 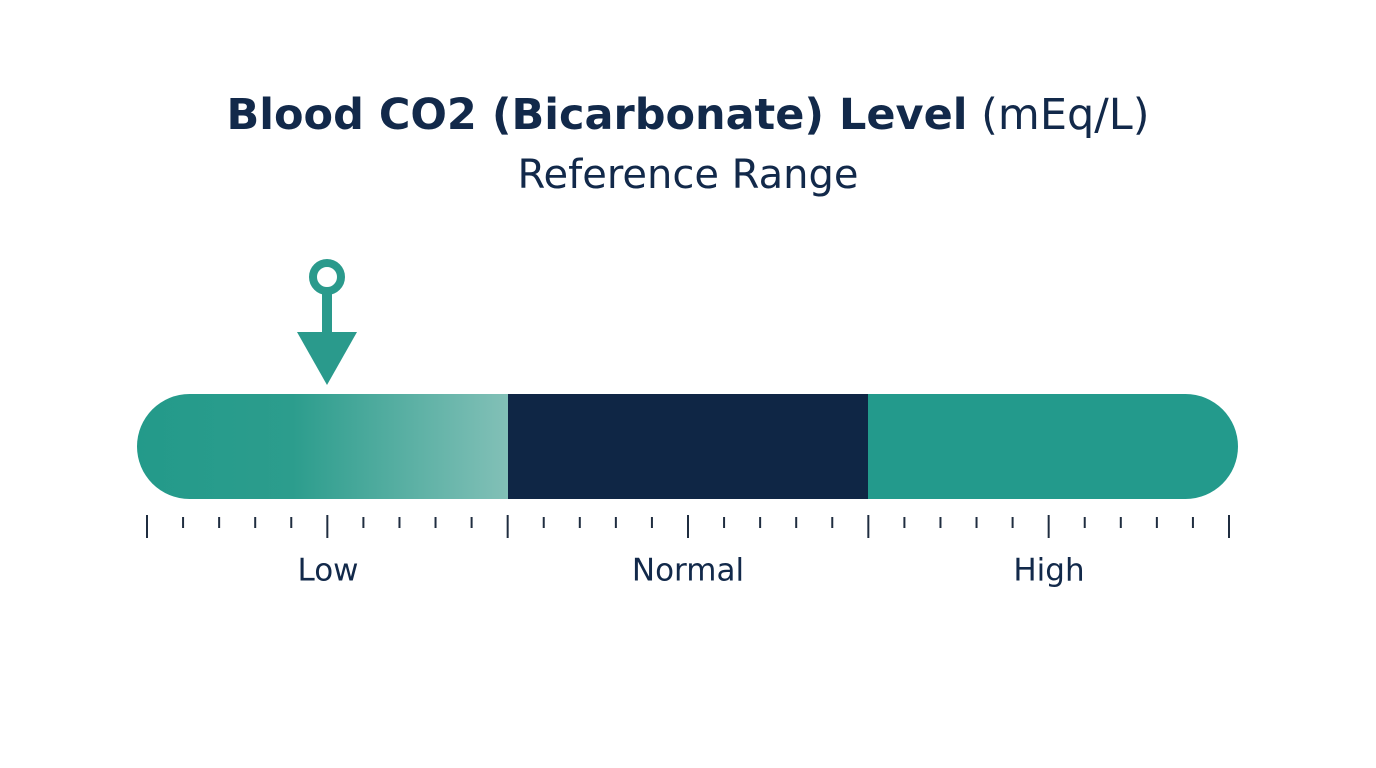 I want to click on high-segment, so click(x=1053, y=446).